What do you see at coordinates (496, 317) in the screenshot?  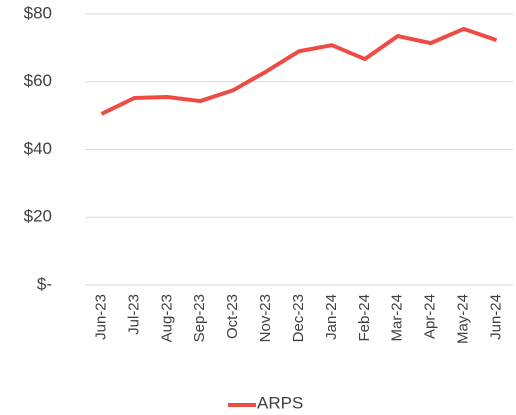 I see `x-tick-label: Jun-24` at bounding box center [496, 317].